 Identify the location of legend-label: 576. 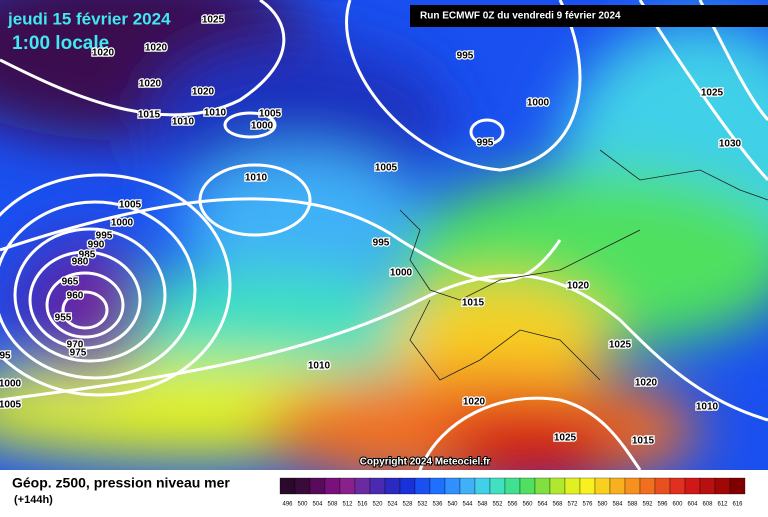
(587, 505).